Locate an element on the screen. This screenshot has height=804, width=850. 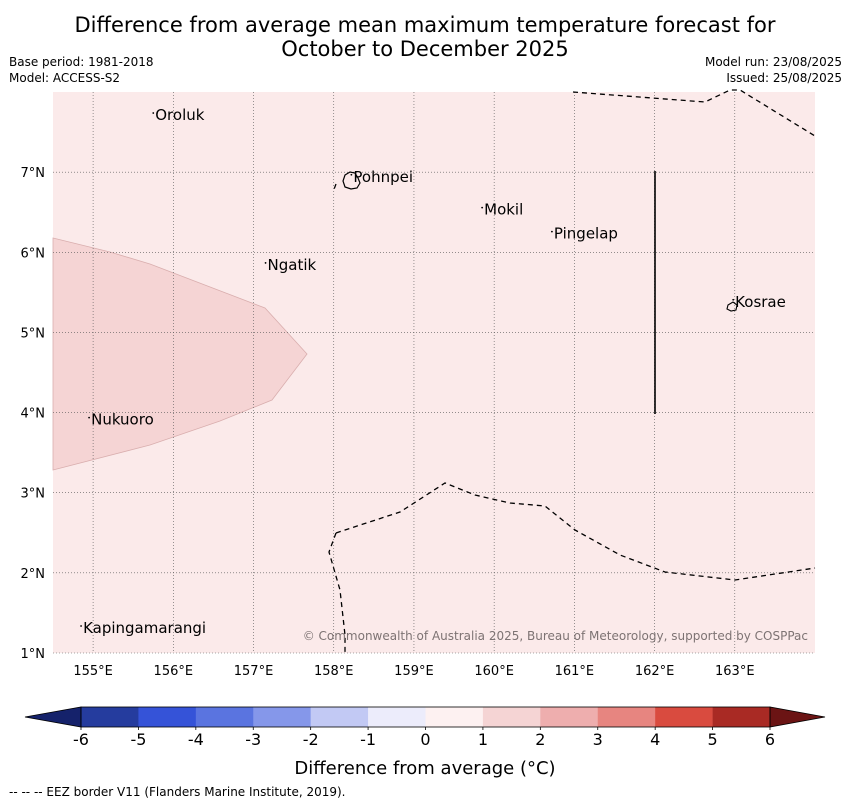
lat-tick-label: 2°N is located at coordinates (33, 574).